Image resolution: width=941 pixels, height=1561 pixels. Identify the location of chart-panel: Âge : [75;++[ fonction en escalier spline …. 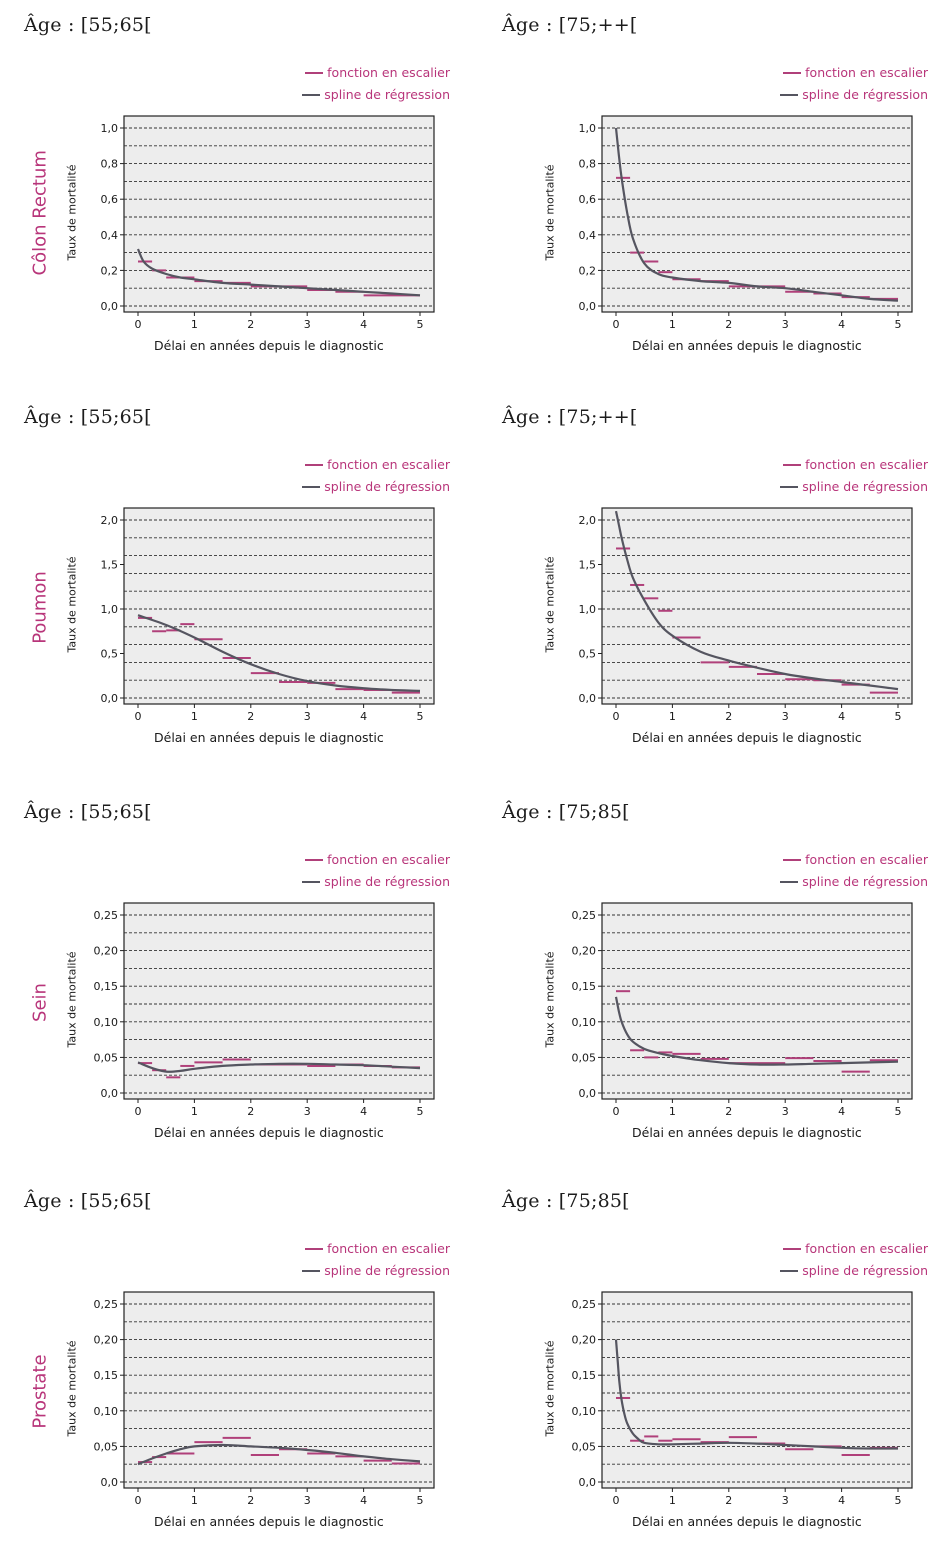
(708, 584).